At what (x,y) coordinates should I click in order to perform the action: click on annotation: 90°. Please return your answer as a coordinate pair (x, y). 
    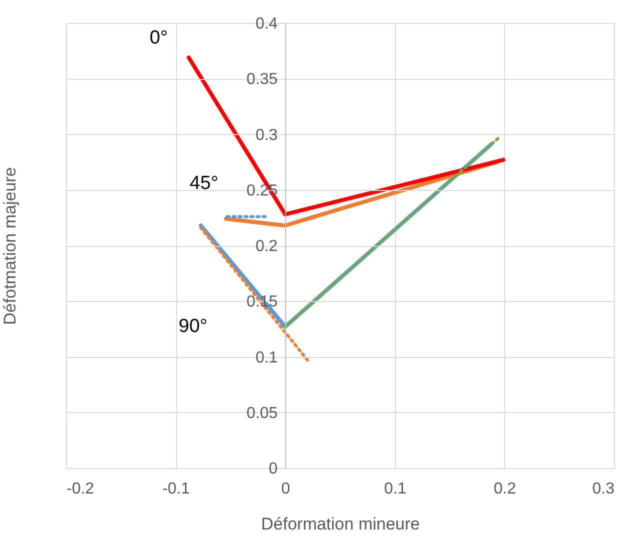
    Looking at the image, I should click on (193, 326).